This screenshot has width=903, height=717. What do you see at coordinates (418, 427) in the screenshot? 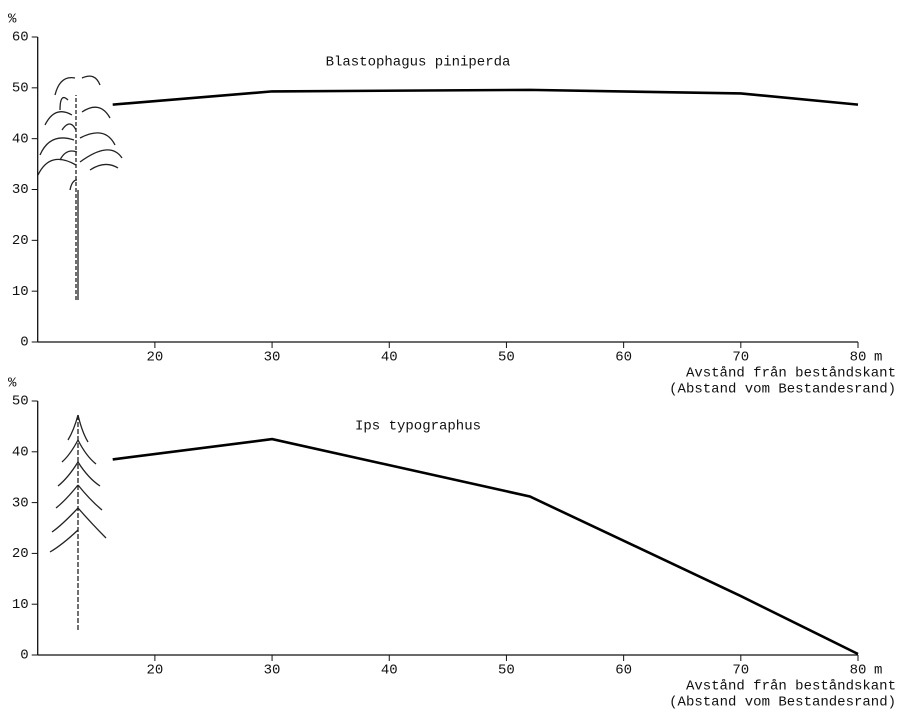
I see `chart-title: Ips typographus` at bounding box center [418, 427].